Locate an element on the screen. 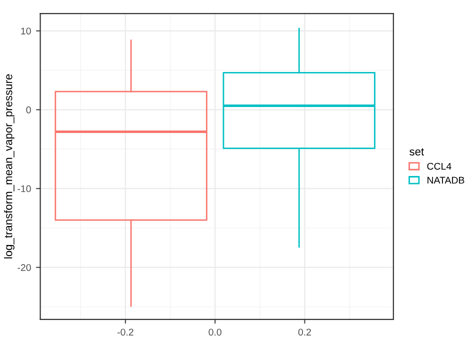  legend-label: CCL4 is located at coordinates (439, 166).